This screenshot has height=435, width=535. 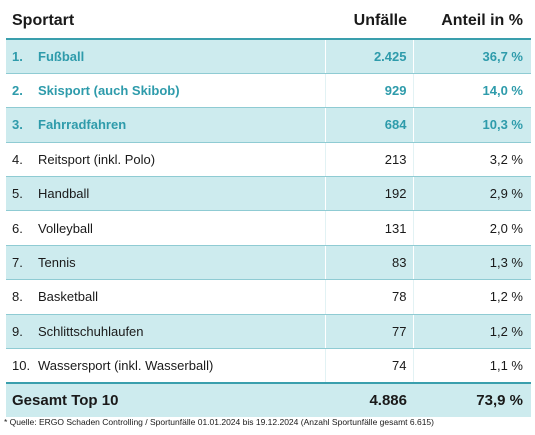 What do you see at coordinates (97, 159) in the screenshot?
I see `sport-name: Reitsport (inkl. Polo)` at bounding box center [97, 159].